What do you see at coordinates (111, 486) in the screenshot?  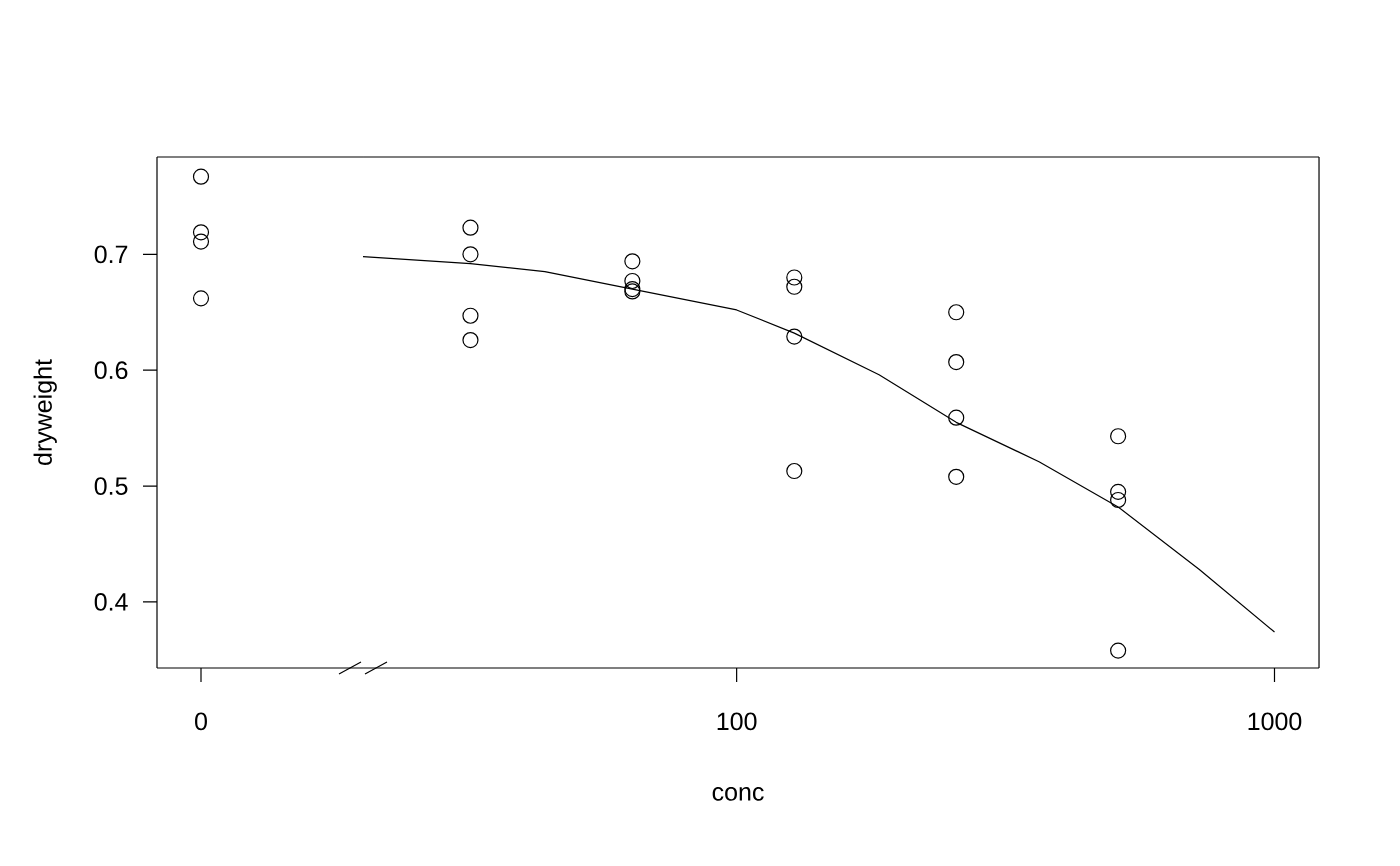 I see `y-tick-label: 0.5` at bounding box center [111, 486].